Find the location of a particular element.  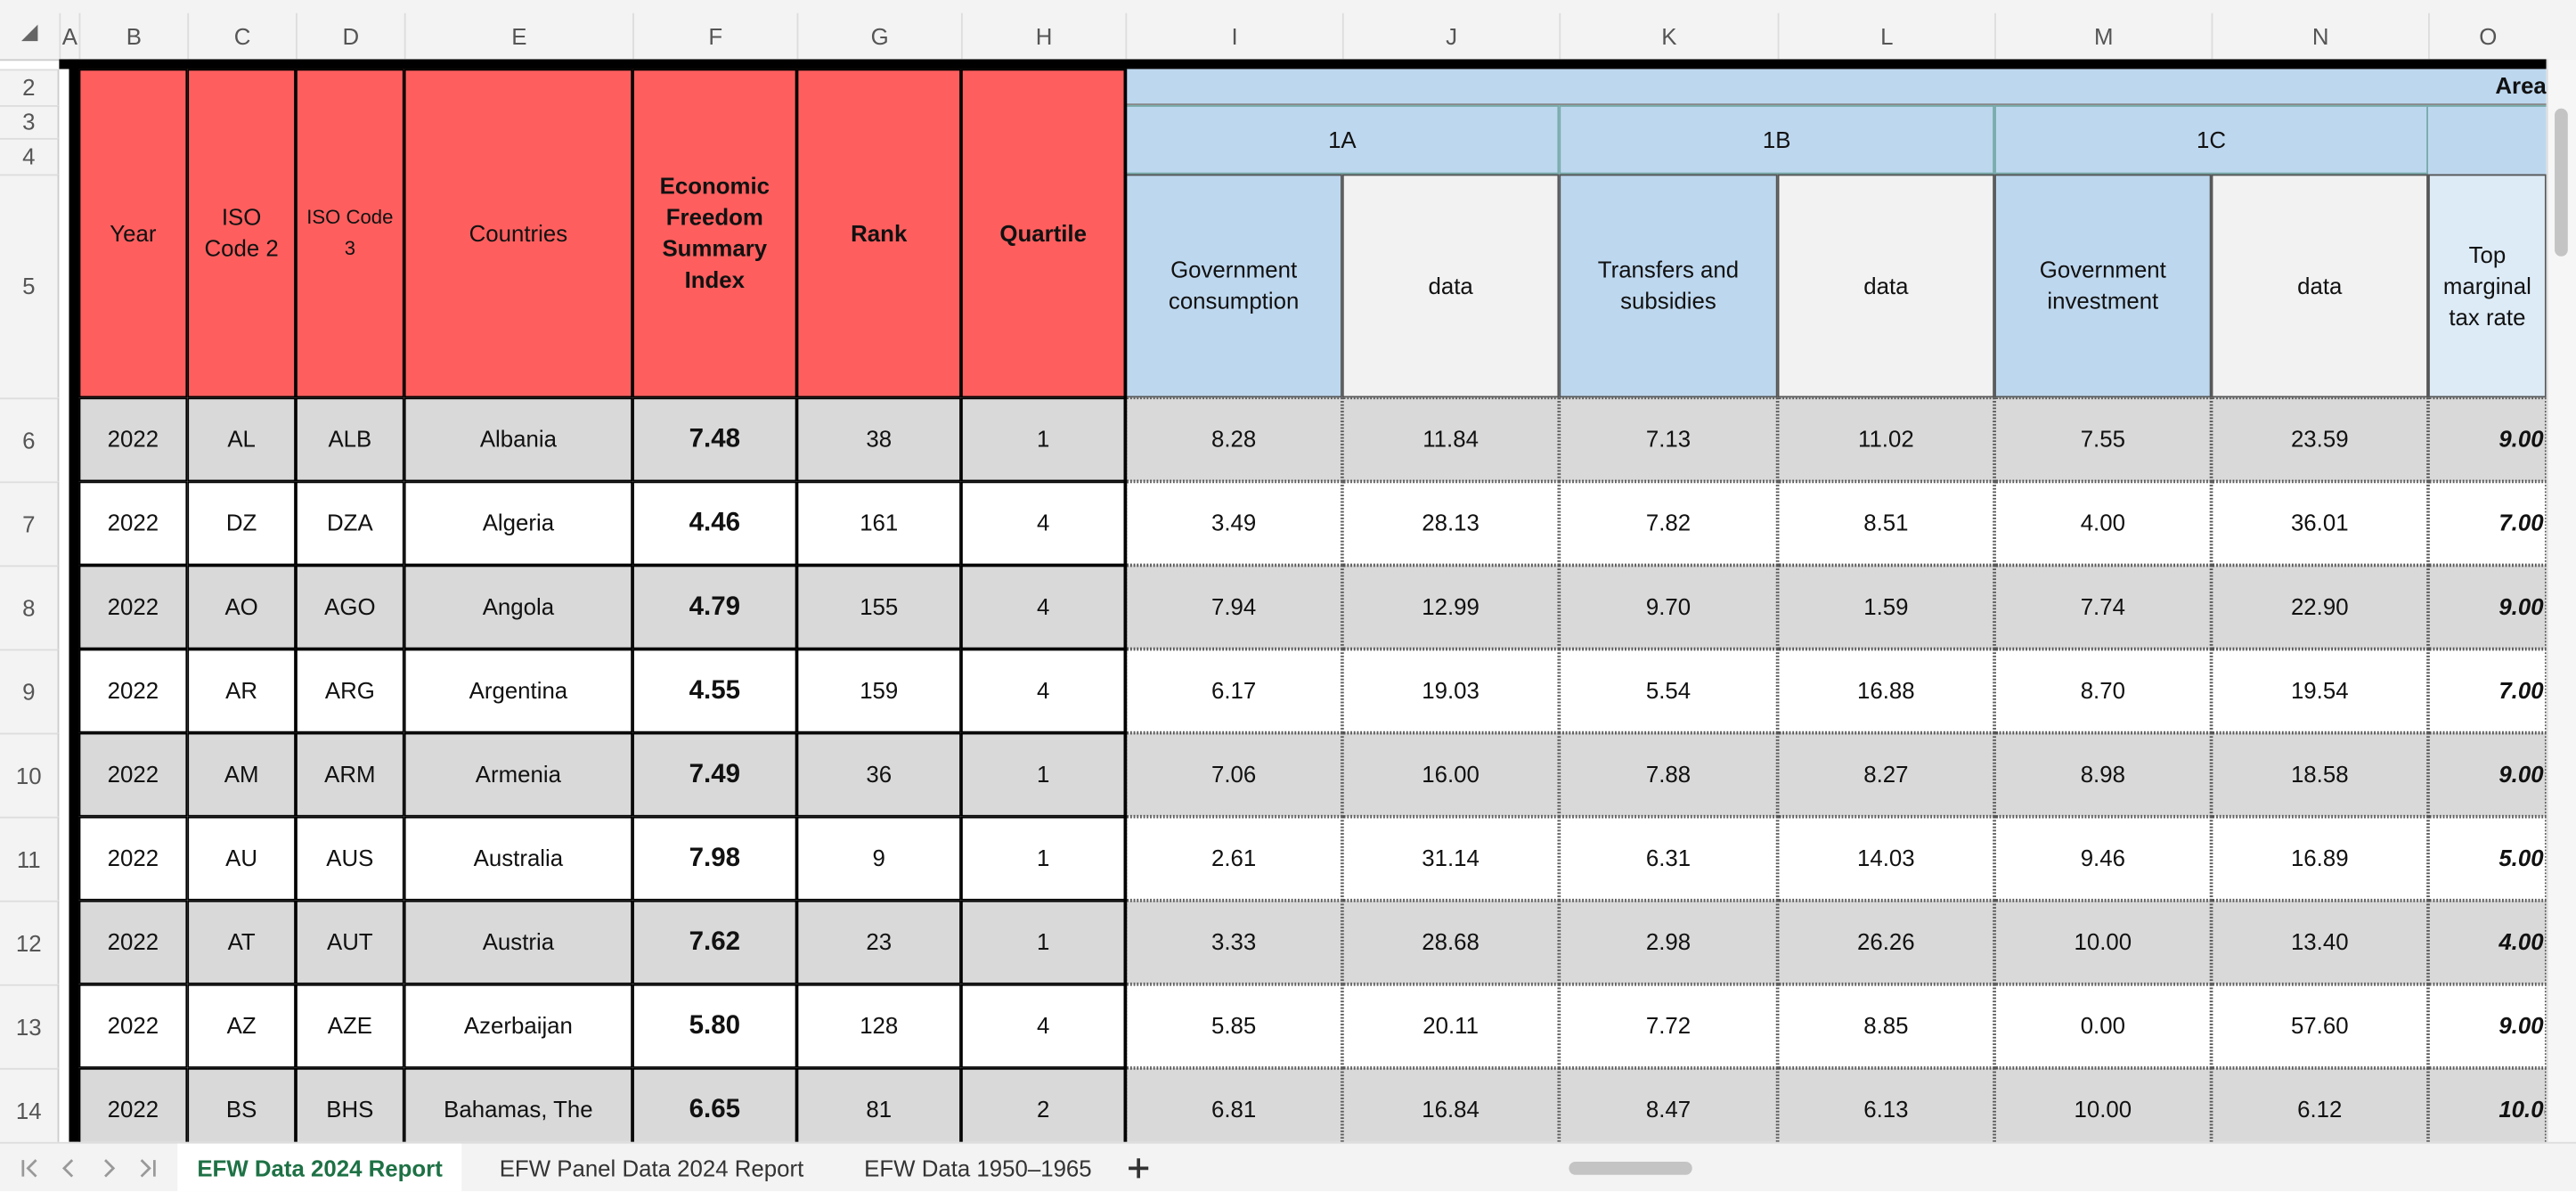

row-number: 2 is located at coordinates (30, 88).